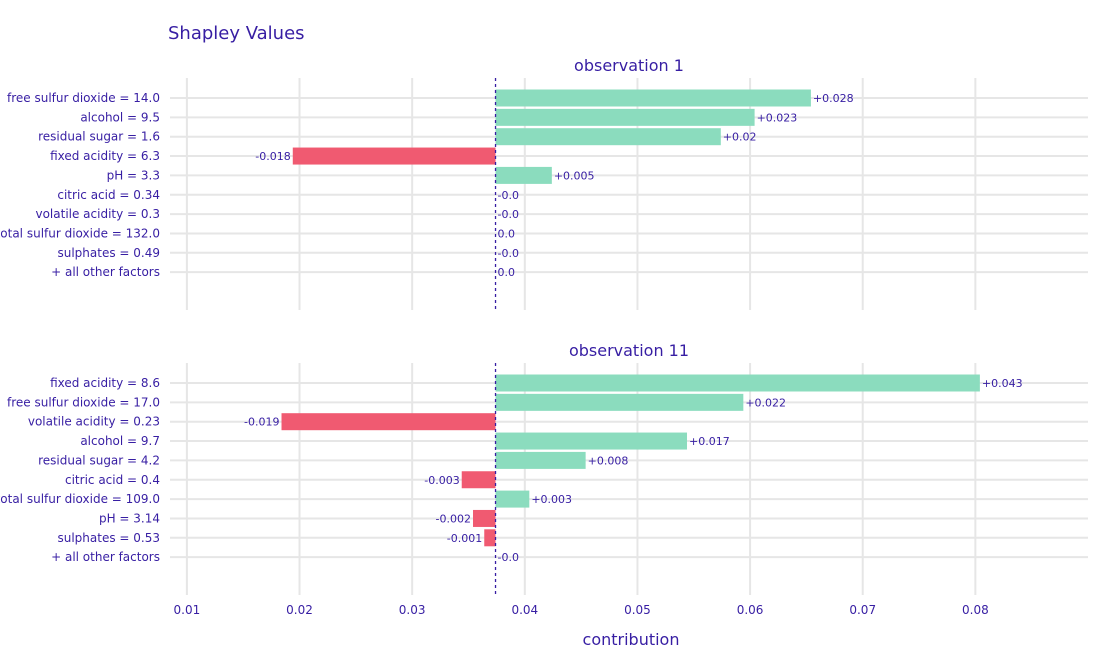  What do you see at coordinates (112, 480) in the screenshot?
I see `row-label: citric acid = 0.4` at bounding box center [112, 480].